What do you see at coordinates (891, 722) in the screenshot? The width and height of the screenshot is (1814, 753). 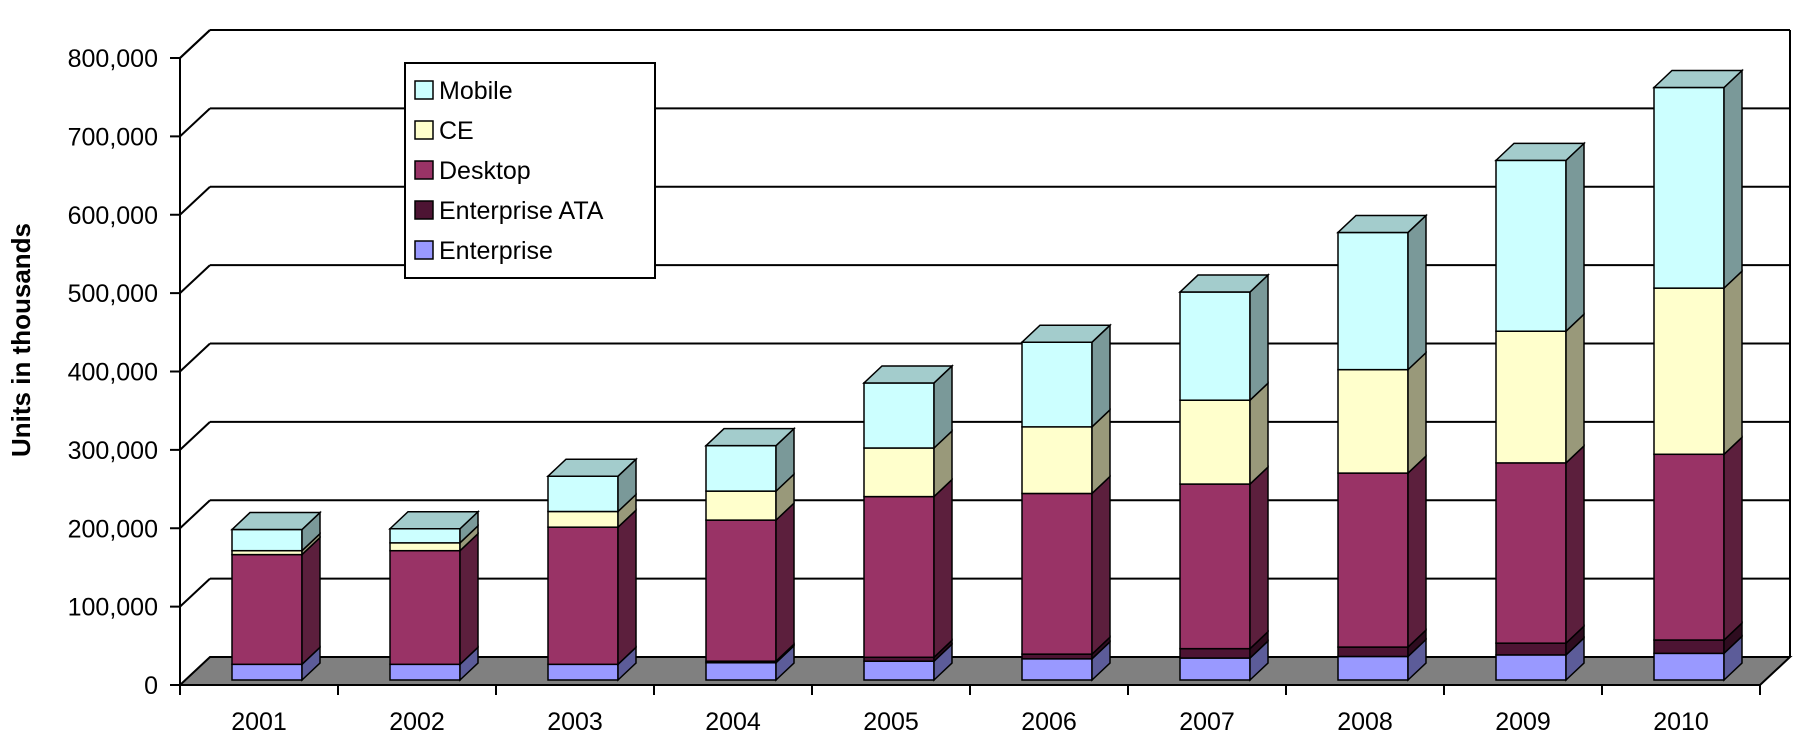 I see `x-tick-label: 2005` at bounding box center [891, 722].